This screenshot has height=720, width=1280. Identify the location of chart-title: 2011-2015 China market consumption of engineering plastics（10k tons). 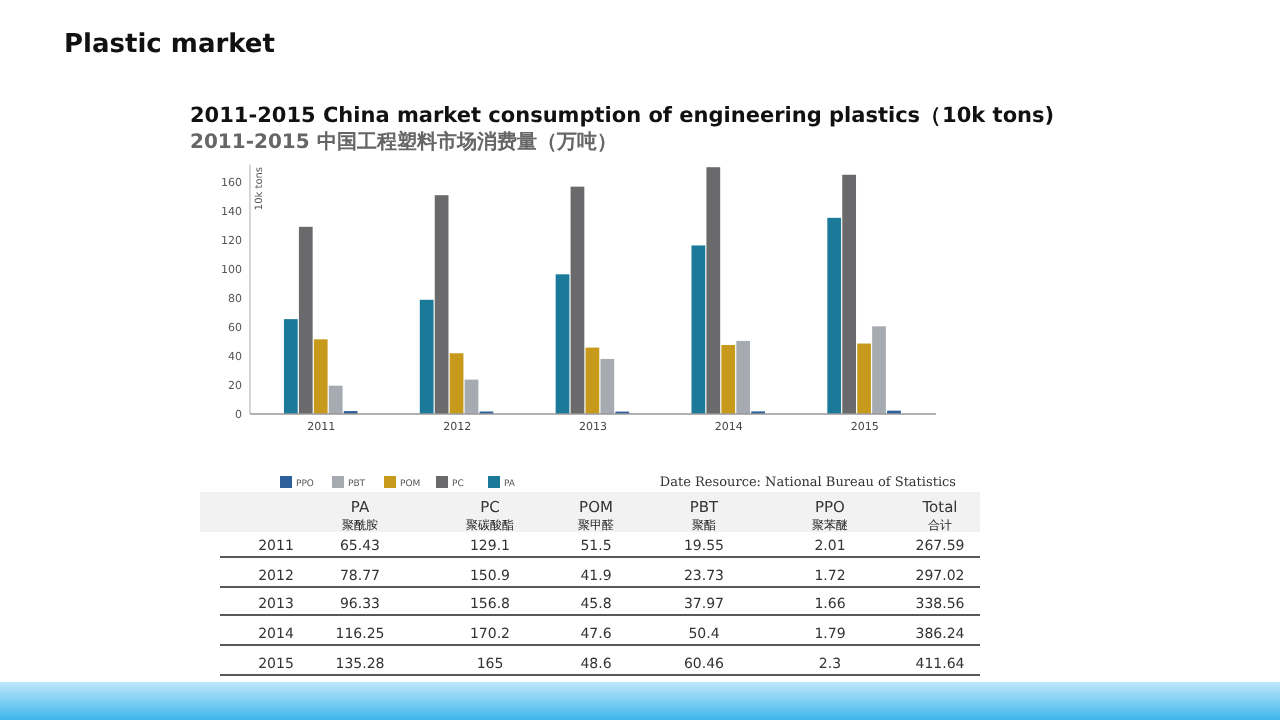
(622, 116).